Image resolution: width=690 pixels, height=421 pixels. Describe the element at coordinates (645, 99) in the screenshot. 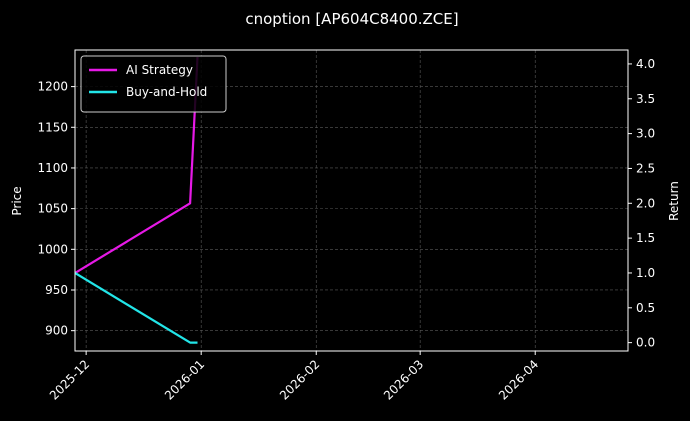

I see `y-right-tick-label: 3.5` at that location.